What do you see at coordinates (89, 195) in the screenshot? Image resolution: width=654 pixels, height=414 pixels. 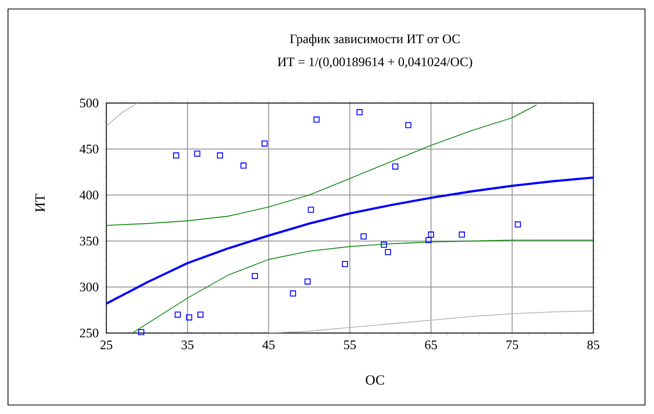 I see `y-tick-label: 400` at bounding box center [89, 195].